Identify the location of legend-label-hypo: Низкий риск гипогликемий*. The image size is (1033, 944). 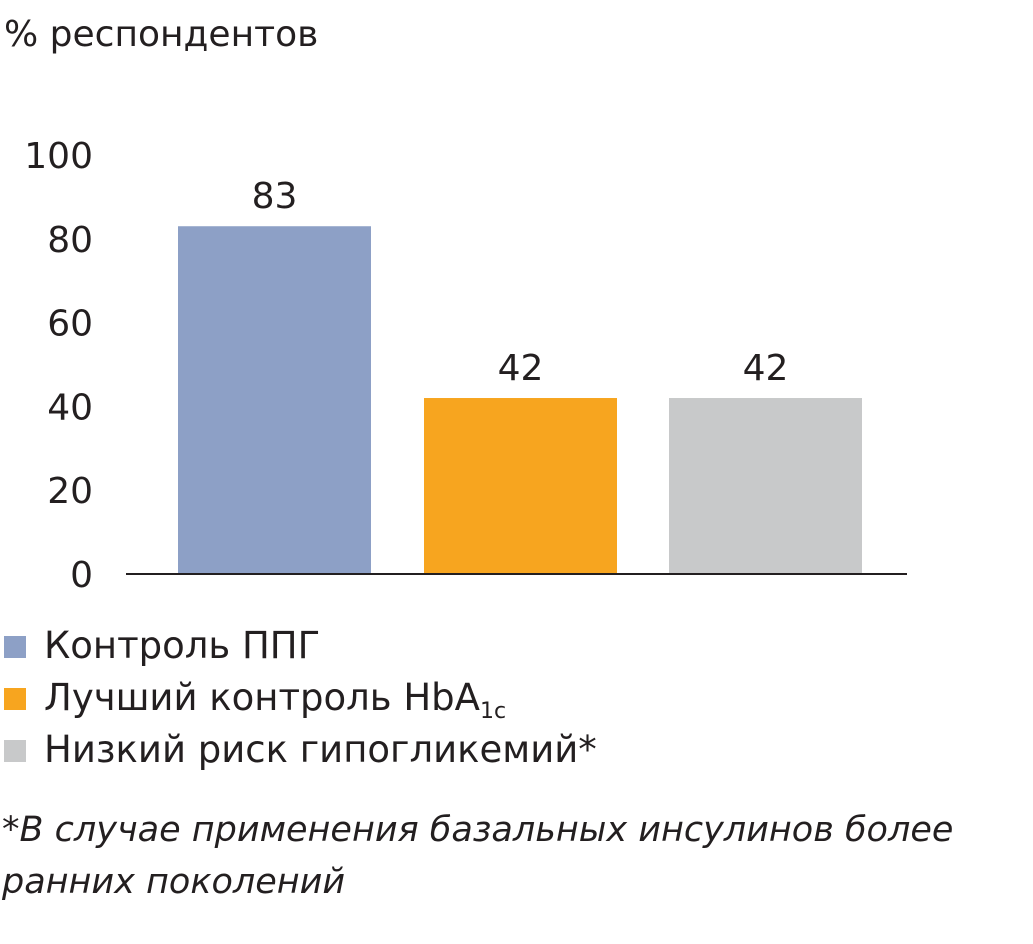
(320, 749).